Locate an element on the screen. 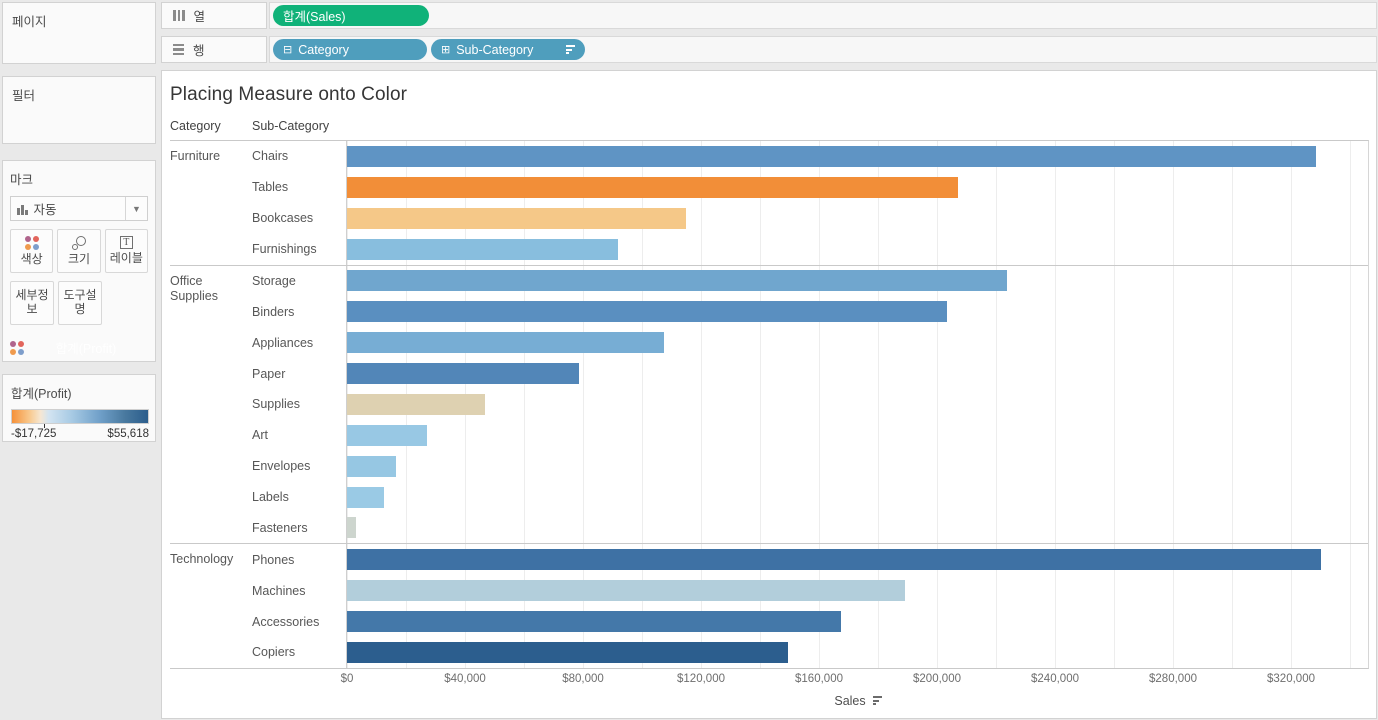 The width and height of the screenshot is (1378, 720). category-label: Office Supplies is located at coordinates (194, 288).